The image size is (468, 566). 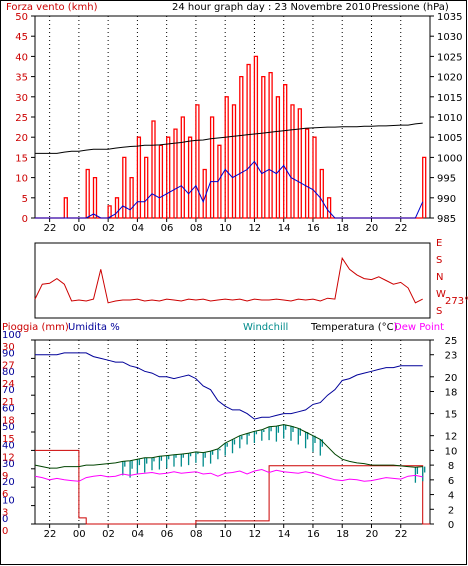 I want to click on rain-tick-label: 15, so click(x=8, y=439).